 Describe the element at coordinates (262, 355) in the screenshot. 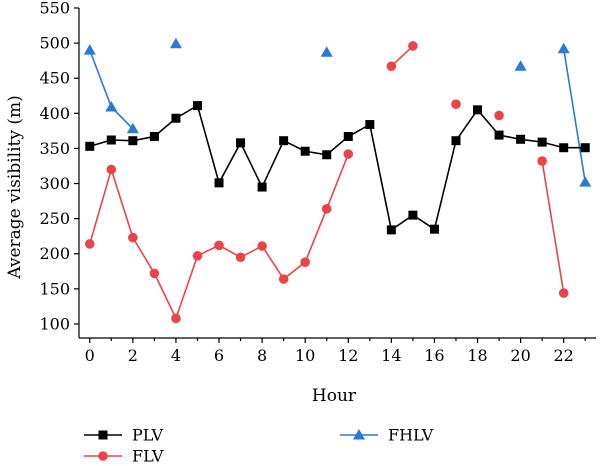

I see `x-tick-label: 8` at that location.